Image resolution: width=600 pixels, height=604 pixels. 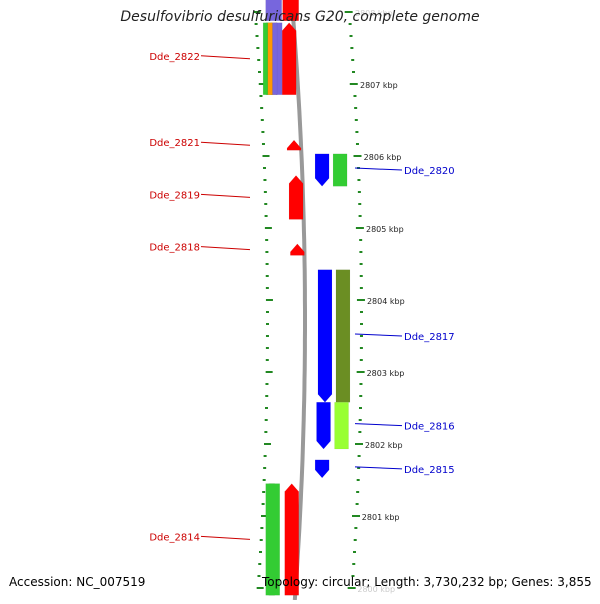 What do you see at coordinates (386, 301) in the screenshot?
I see `scale-label: 2804 kbp` at bounding box center [386, 301].